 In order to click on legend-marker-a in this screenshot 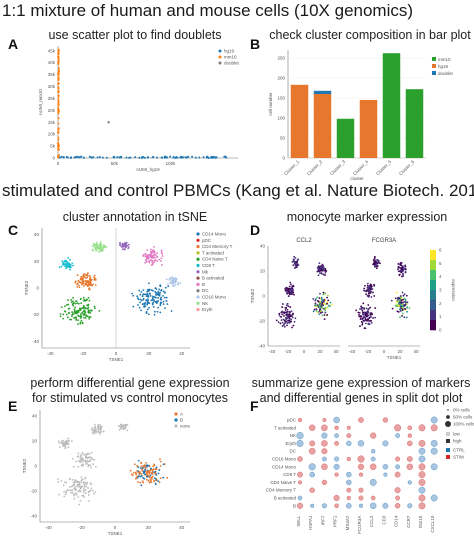, I will do `click(220, 57)`.